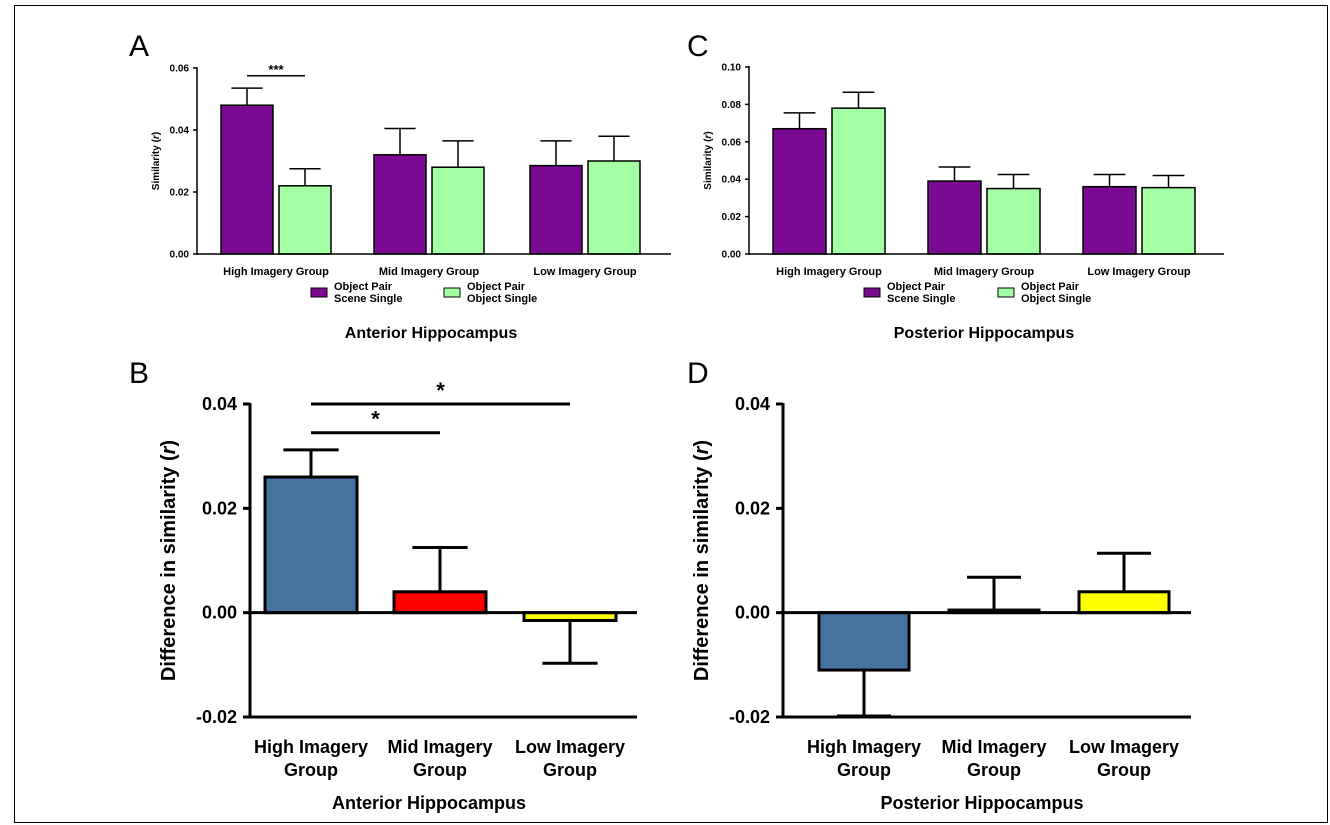 This screenshot has height=825, width=1330. Describe the element at coordinates (139, 46) in the screenshot. I see `panel-letter-a: A` at that location.